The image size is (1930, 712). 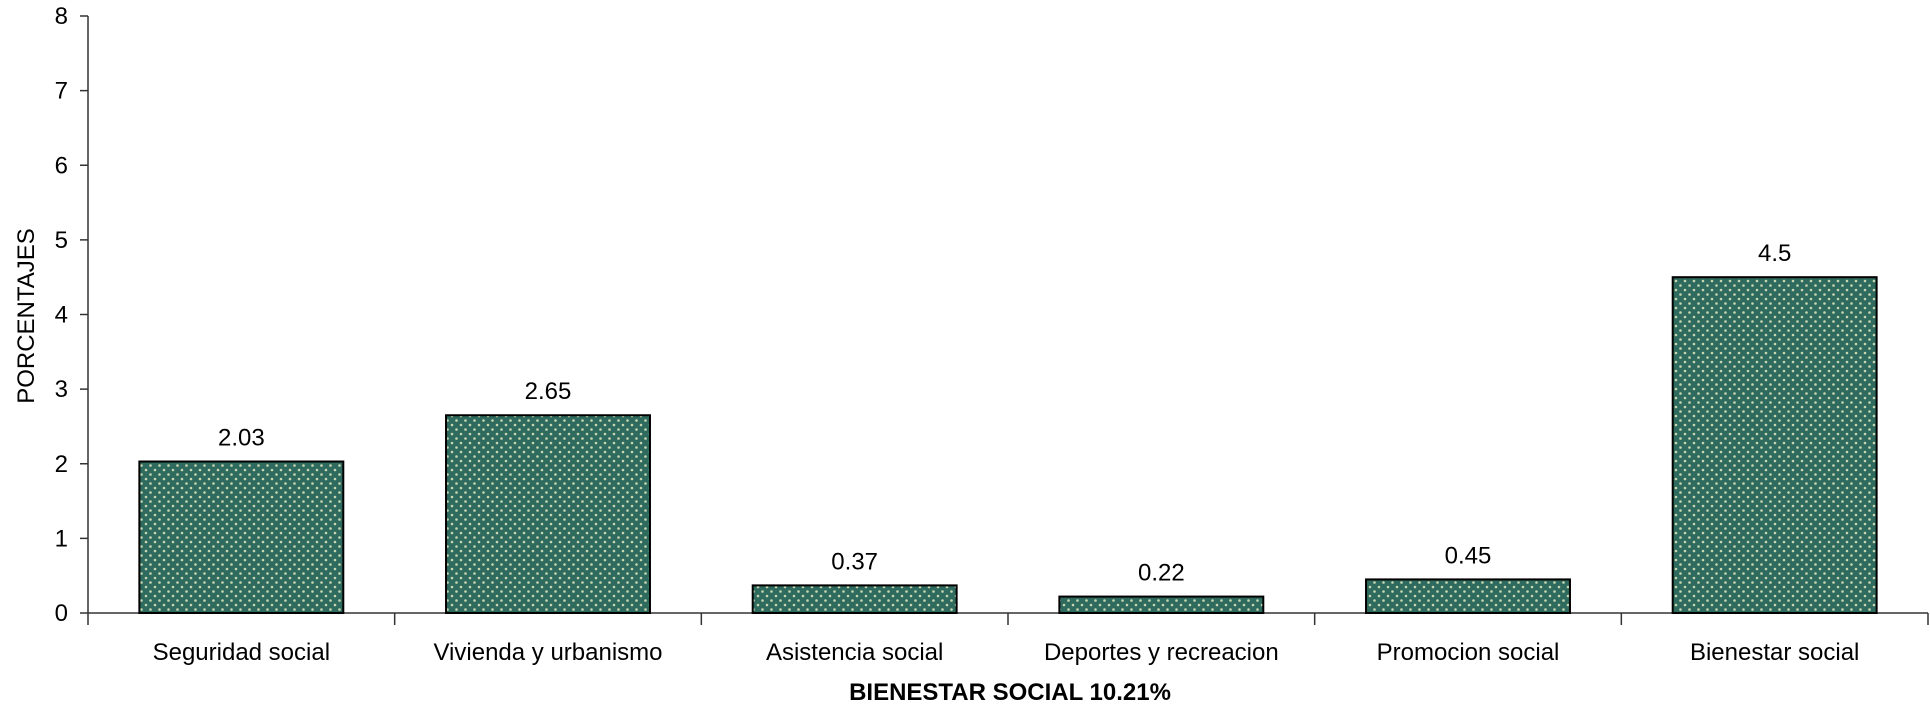 What do you see at coordinates (61, 165) in the screenshot?
I see `y-tick-label: 6` at bounding box center [61, 165].